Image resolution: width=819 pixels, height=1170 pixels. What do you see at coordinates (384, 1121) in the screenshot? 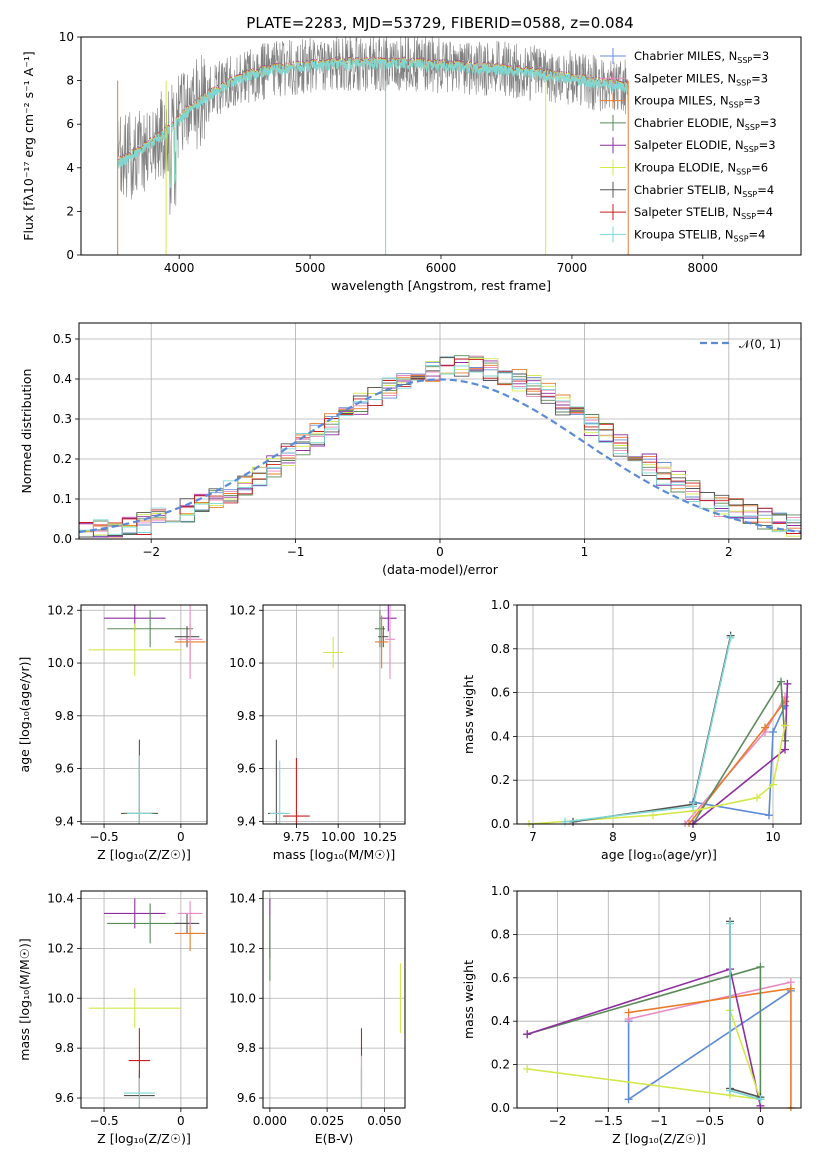
I see `x-tick-label: 0.050` at bounding box center [384, 1121].